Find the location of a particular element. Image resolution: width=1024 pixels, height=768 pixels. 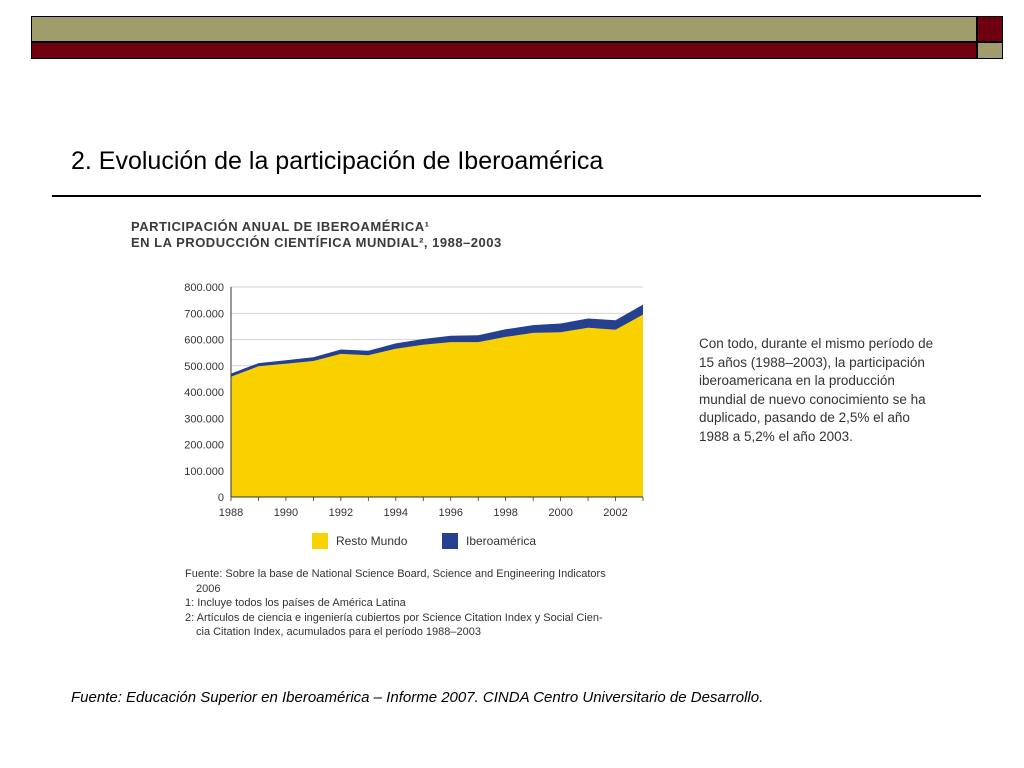

y-tick-label: 200.000 is located at coordinates (204, 446).